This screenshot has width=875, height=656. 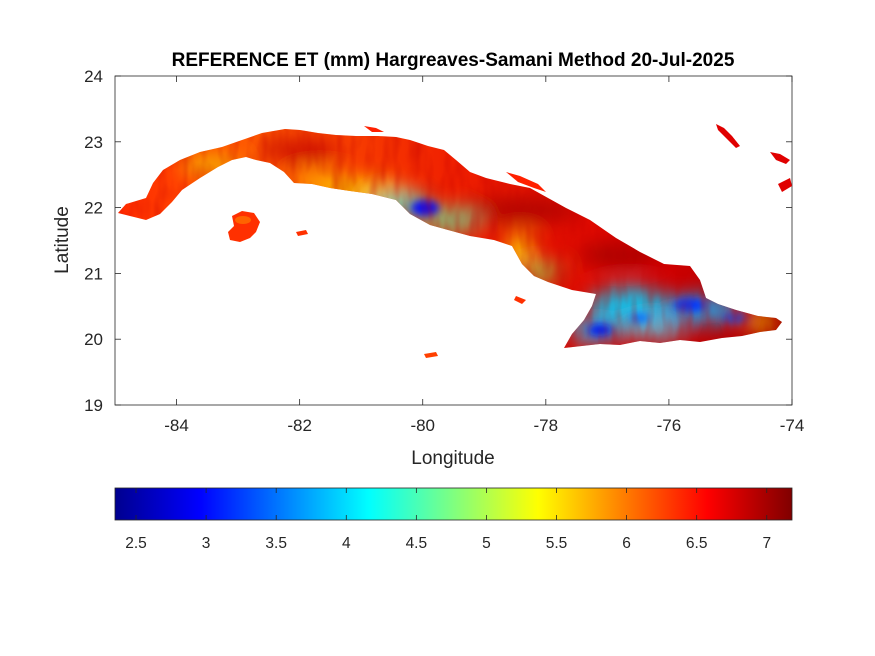 What do you see at coordinates (669, 425) in the screenshot?
I see `x-tick-label: -76` at bounding box center [669, 425].